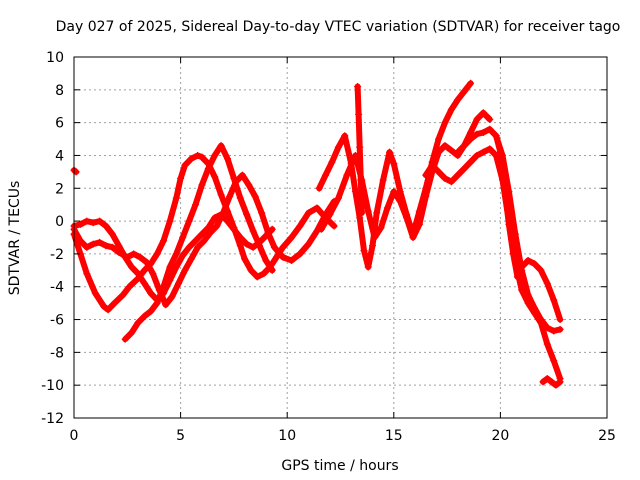 The height and width of the screenshot is (480, 640). Describe the element at coordinates (360, 150) in the screenshot. I see `series-track-g` at that location.